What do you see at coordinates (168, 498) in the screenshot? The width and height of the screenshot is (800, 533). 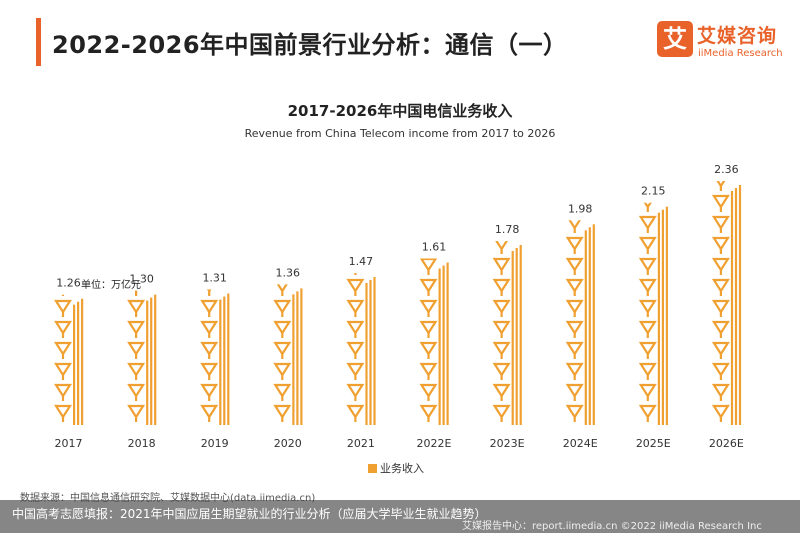 I see `data-source: 数据来源：中国信息通信研究院、艾媒数据中心(data.iimedia.cn)` at bounding box center [168, 498].